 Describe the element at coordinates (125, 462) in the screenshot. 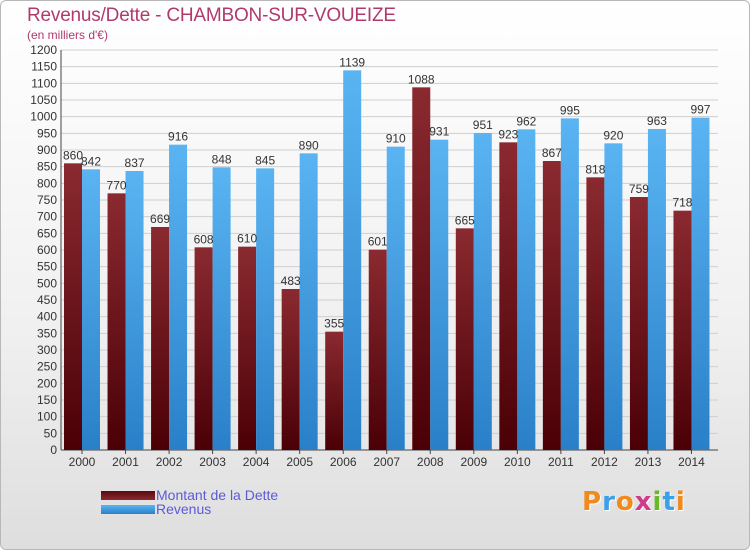

I see `x-tick-label: 2001` at that location.